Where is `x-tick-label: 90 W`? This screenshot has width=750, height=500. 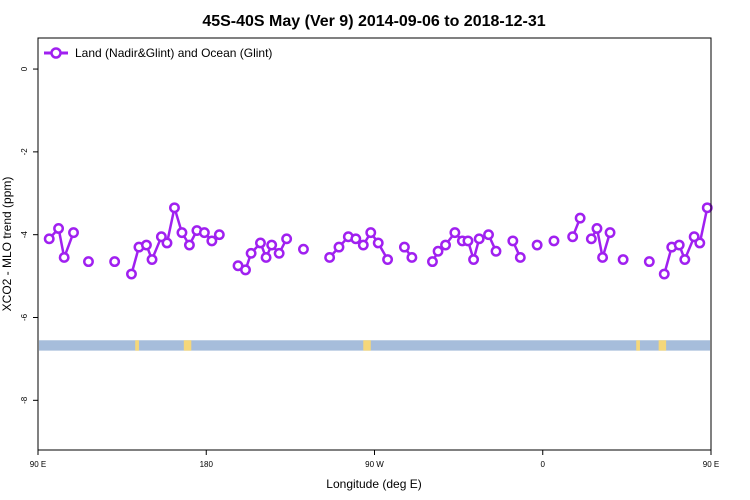 x-tick-label: 90 W is located at coordinates (374, 464).